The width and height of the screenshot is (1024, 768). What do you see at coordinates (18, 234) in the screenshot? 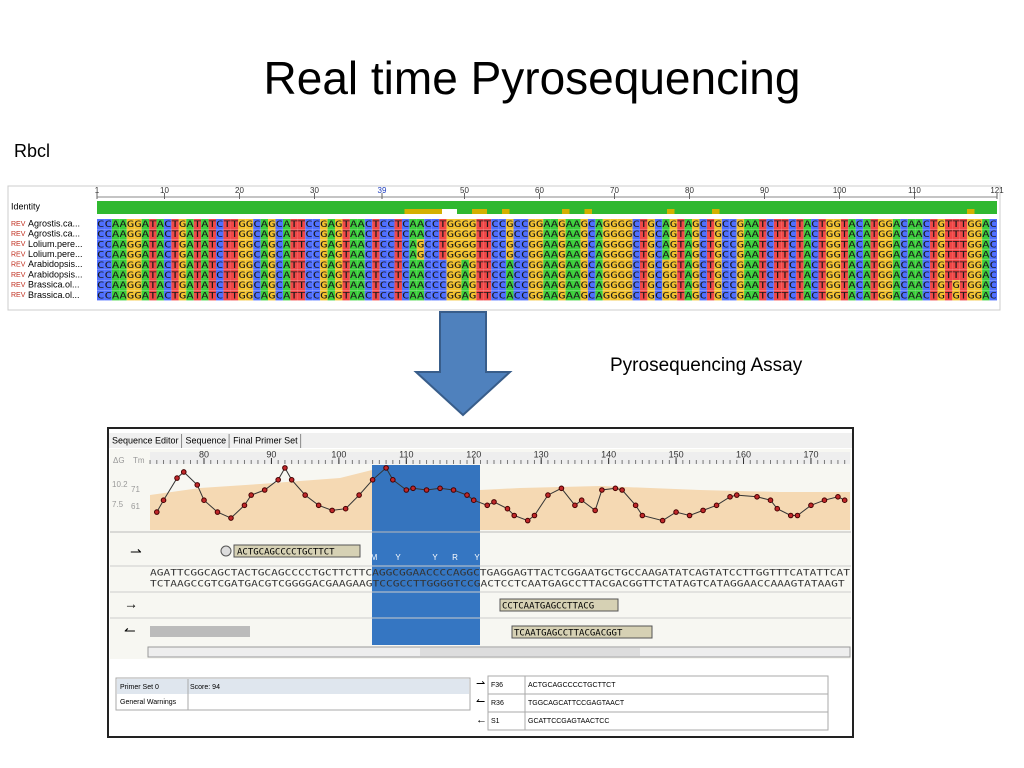
I see `row-tag: REV` at bounding box center [18, 234].